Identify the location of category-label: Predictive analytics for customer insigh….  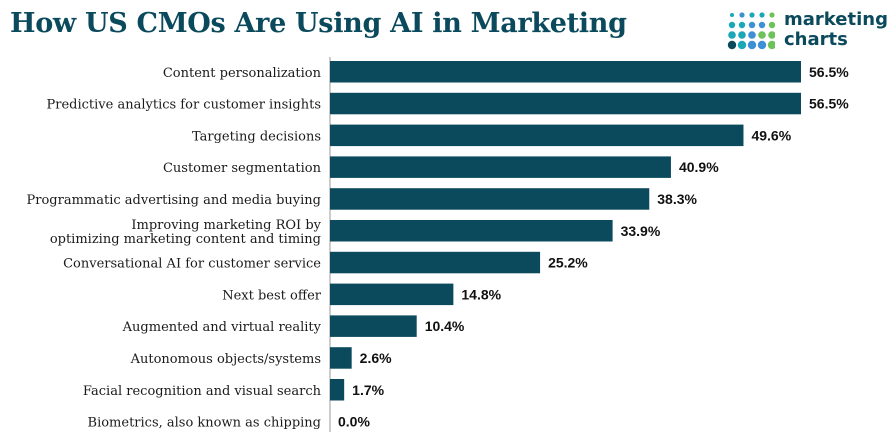
(184, 105).